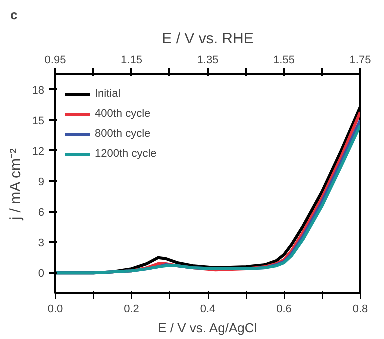 The width and height of the screenshot is (384, 339). What do you see at coordinates (41, 182) in the screenshot?
I see `y-tick-label: 9` at bounding box center [41, 182].